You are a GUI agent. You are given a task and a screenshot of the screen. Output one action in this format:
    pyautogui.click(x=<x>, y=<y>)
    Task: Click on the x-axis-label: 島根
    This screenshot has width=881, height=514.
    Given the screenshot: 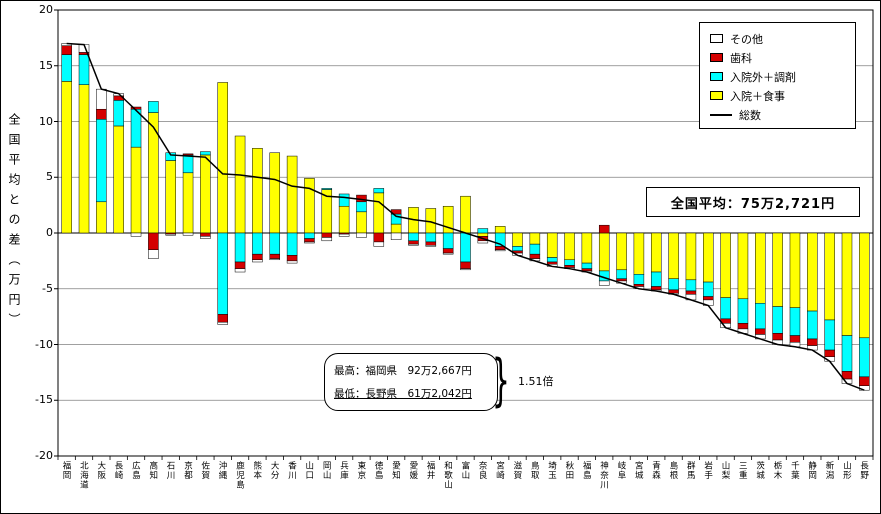 What is the action you would take?
    pyautogui.click(x=672, y=470)
    